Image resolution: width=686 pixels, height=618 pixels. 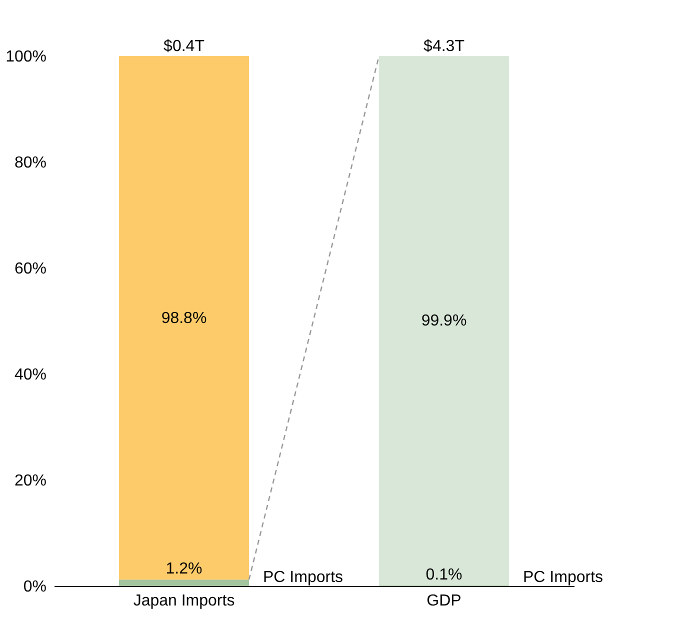 I want to click on bar, so click(x=184, y=583).